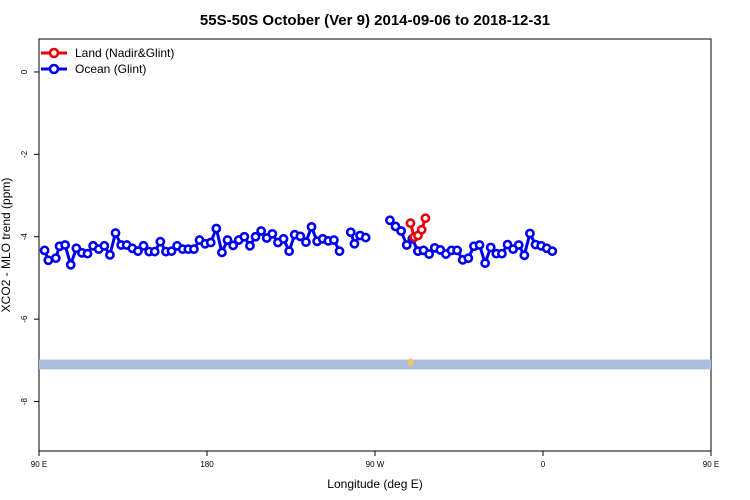  What do you see at coordinates (54, 69) in the screenshot?
I see `legend-ocean-marker` at bounding box center [54, 69].